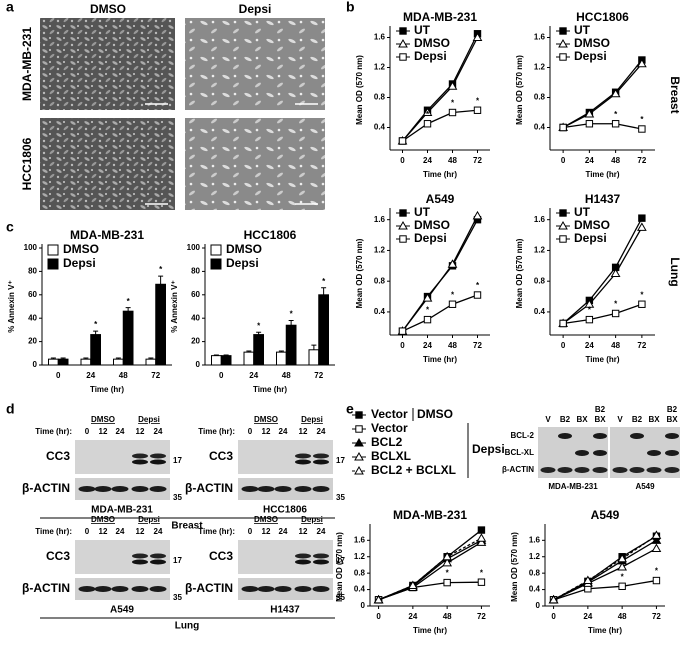  I want to click on treatment-label: DMSO, so click(103, 519).